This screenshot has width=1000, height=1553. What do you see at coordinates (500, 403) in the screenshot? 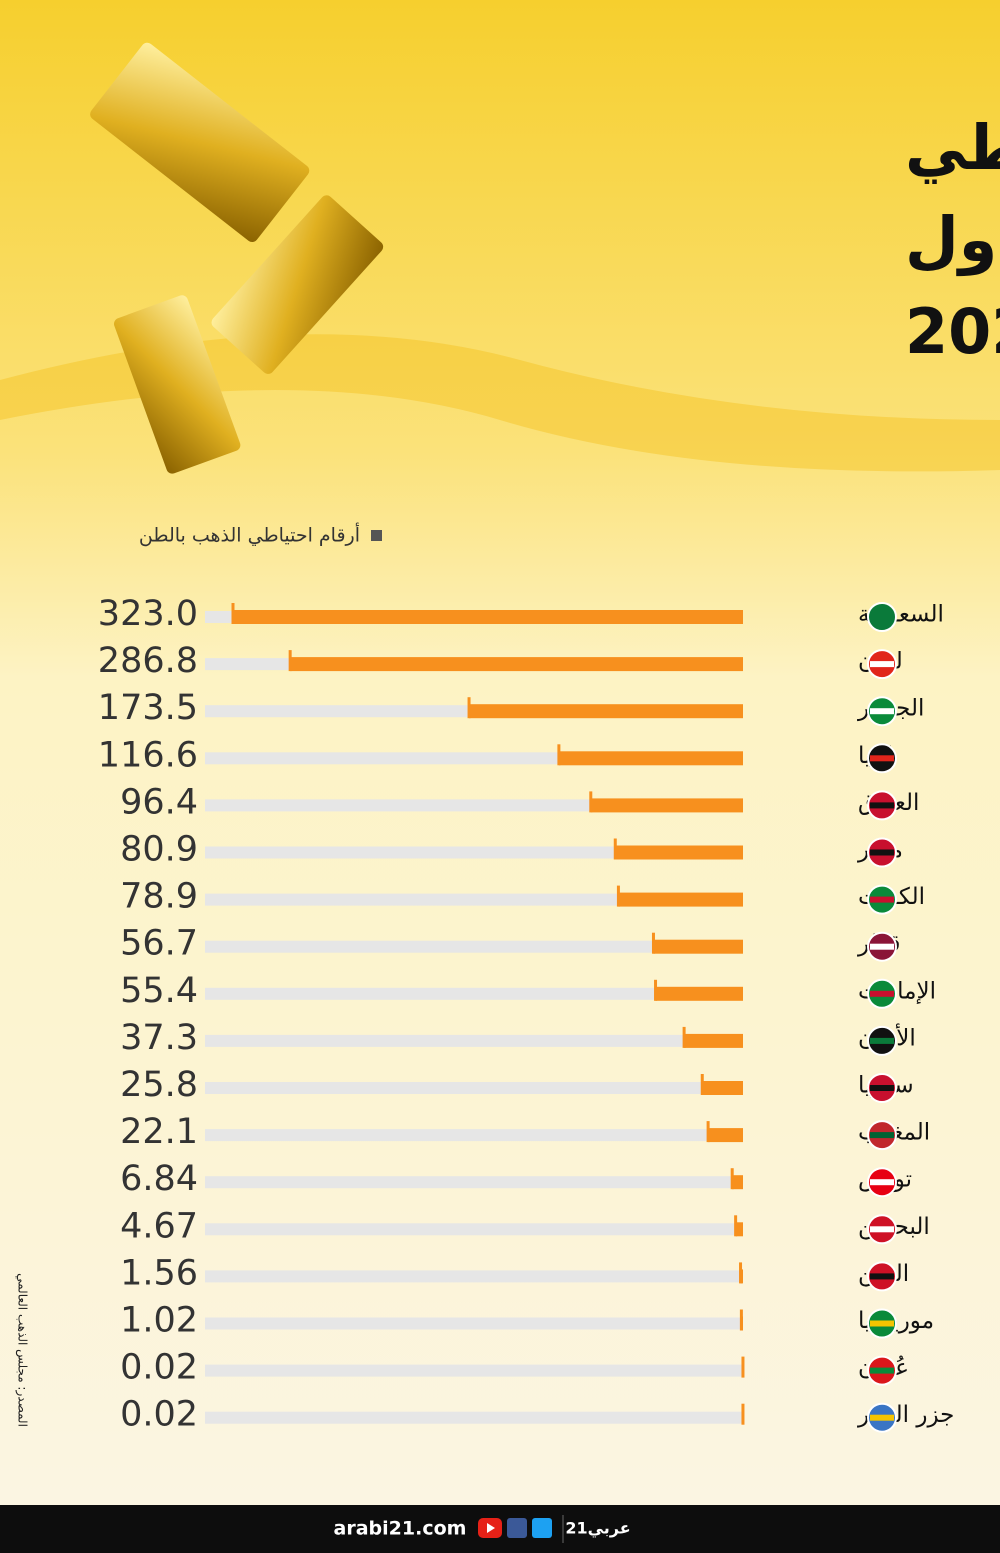
I see `decor-wave` at bounding box center [500, 403].